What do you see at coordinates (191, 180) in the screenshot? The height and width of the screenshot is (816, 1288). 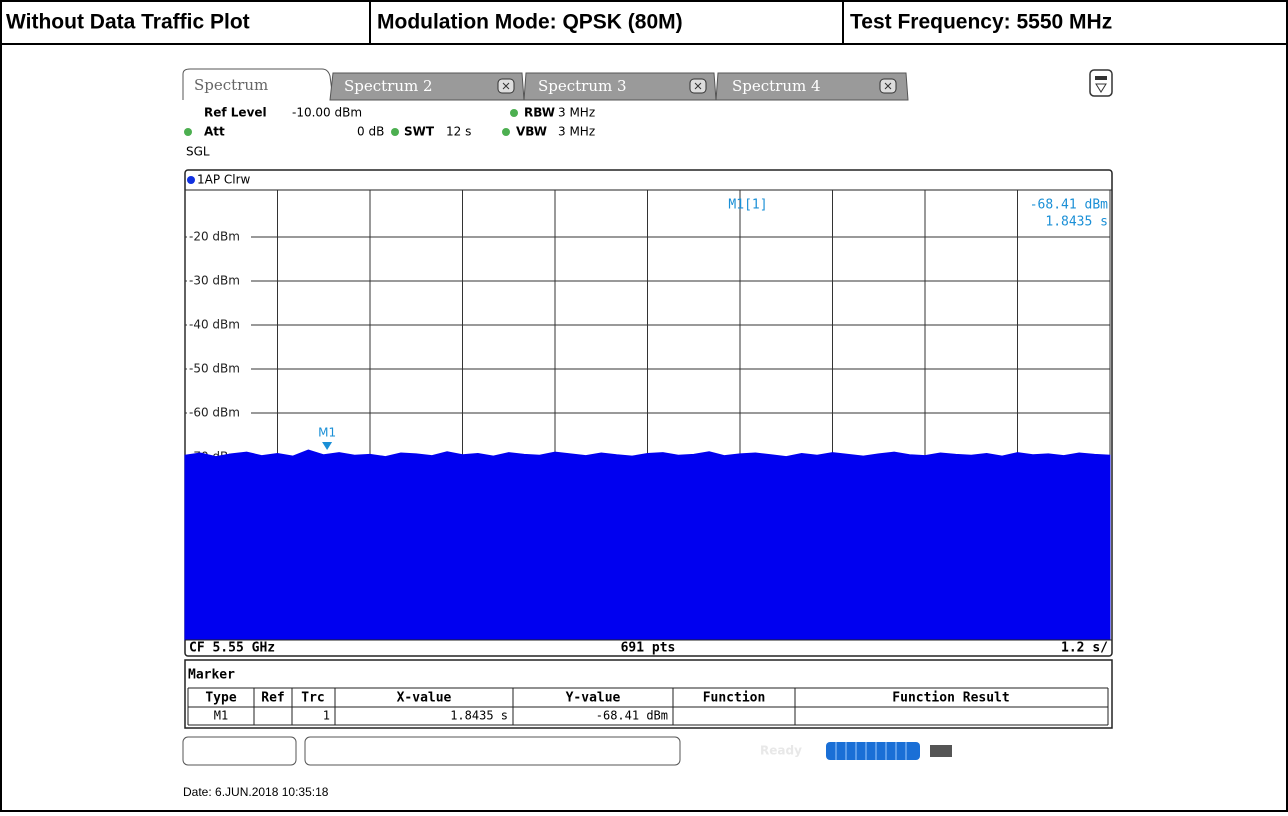 I see `trace-dot` at bounding box center [191, 180].